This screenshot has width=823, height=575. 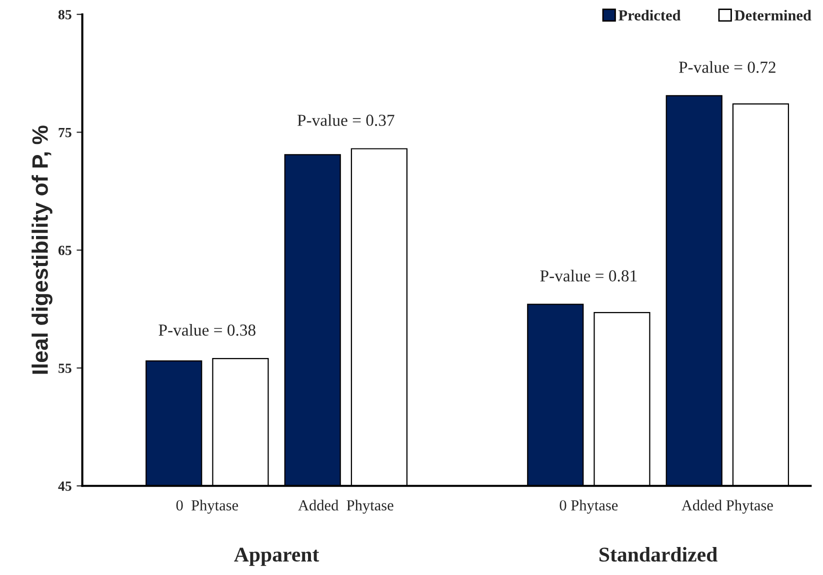 What do you see at coordinates (588, 276) in the screenshot?
I see `annotation: P-value = 0.81` at bounding box center [588, 276].